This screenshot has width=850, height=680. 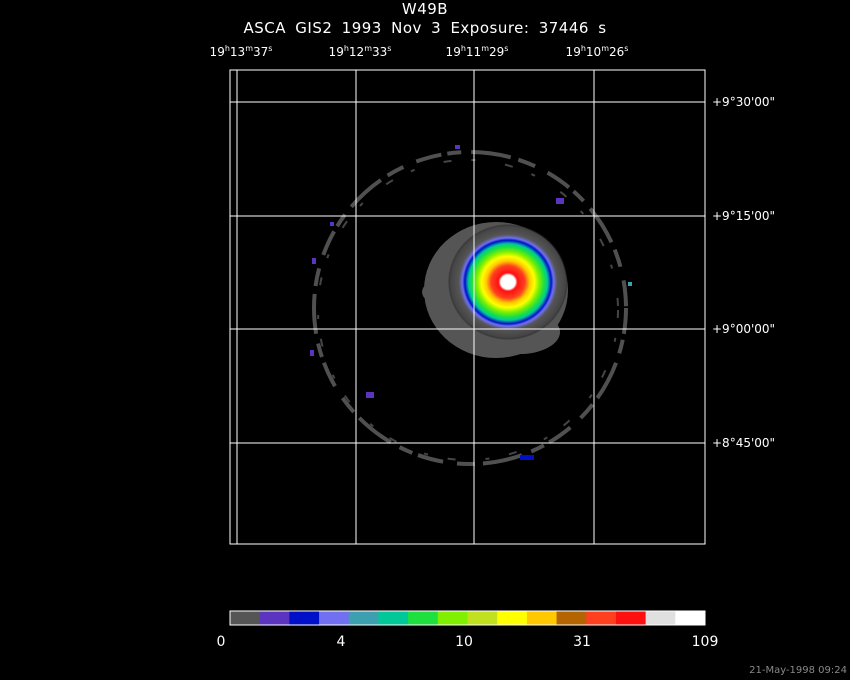 What do you see at coordinates (705, 642) in the screenshot?
I see `colorbar-tick-label: 109` at bounding box center [705, 642].